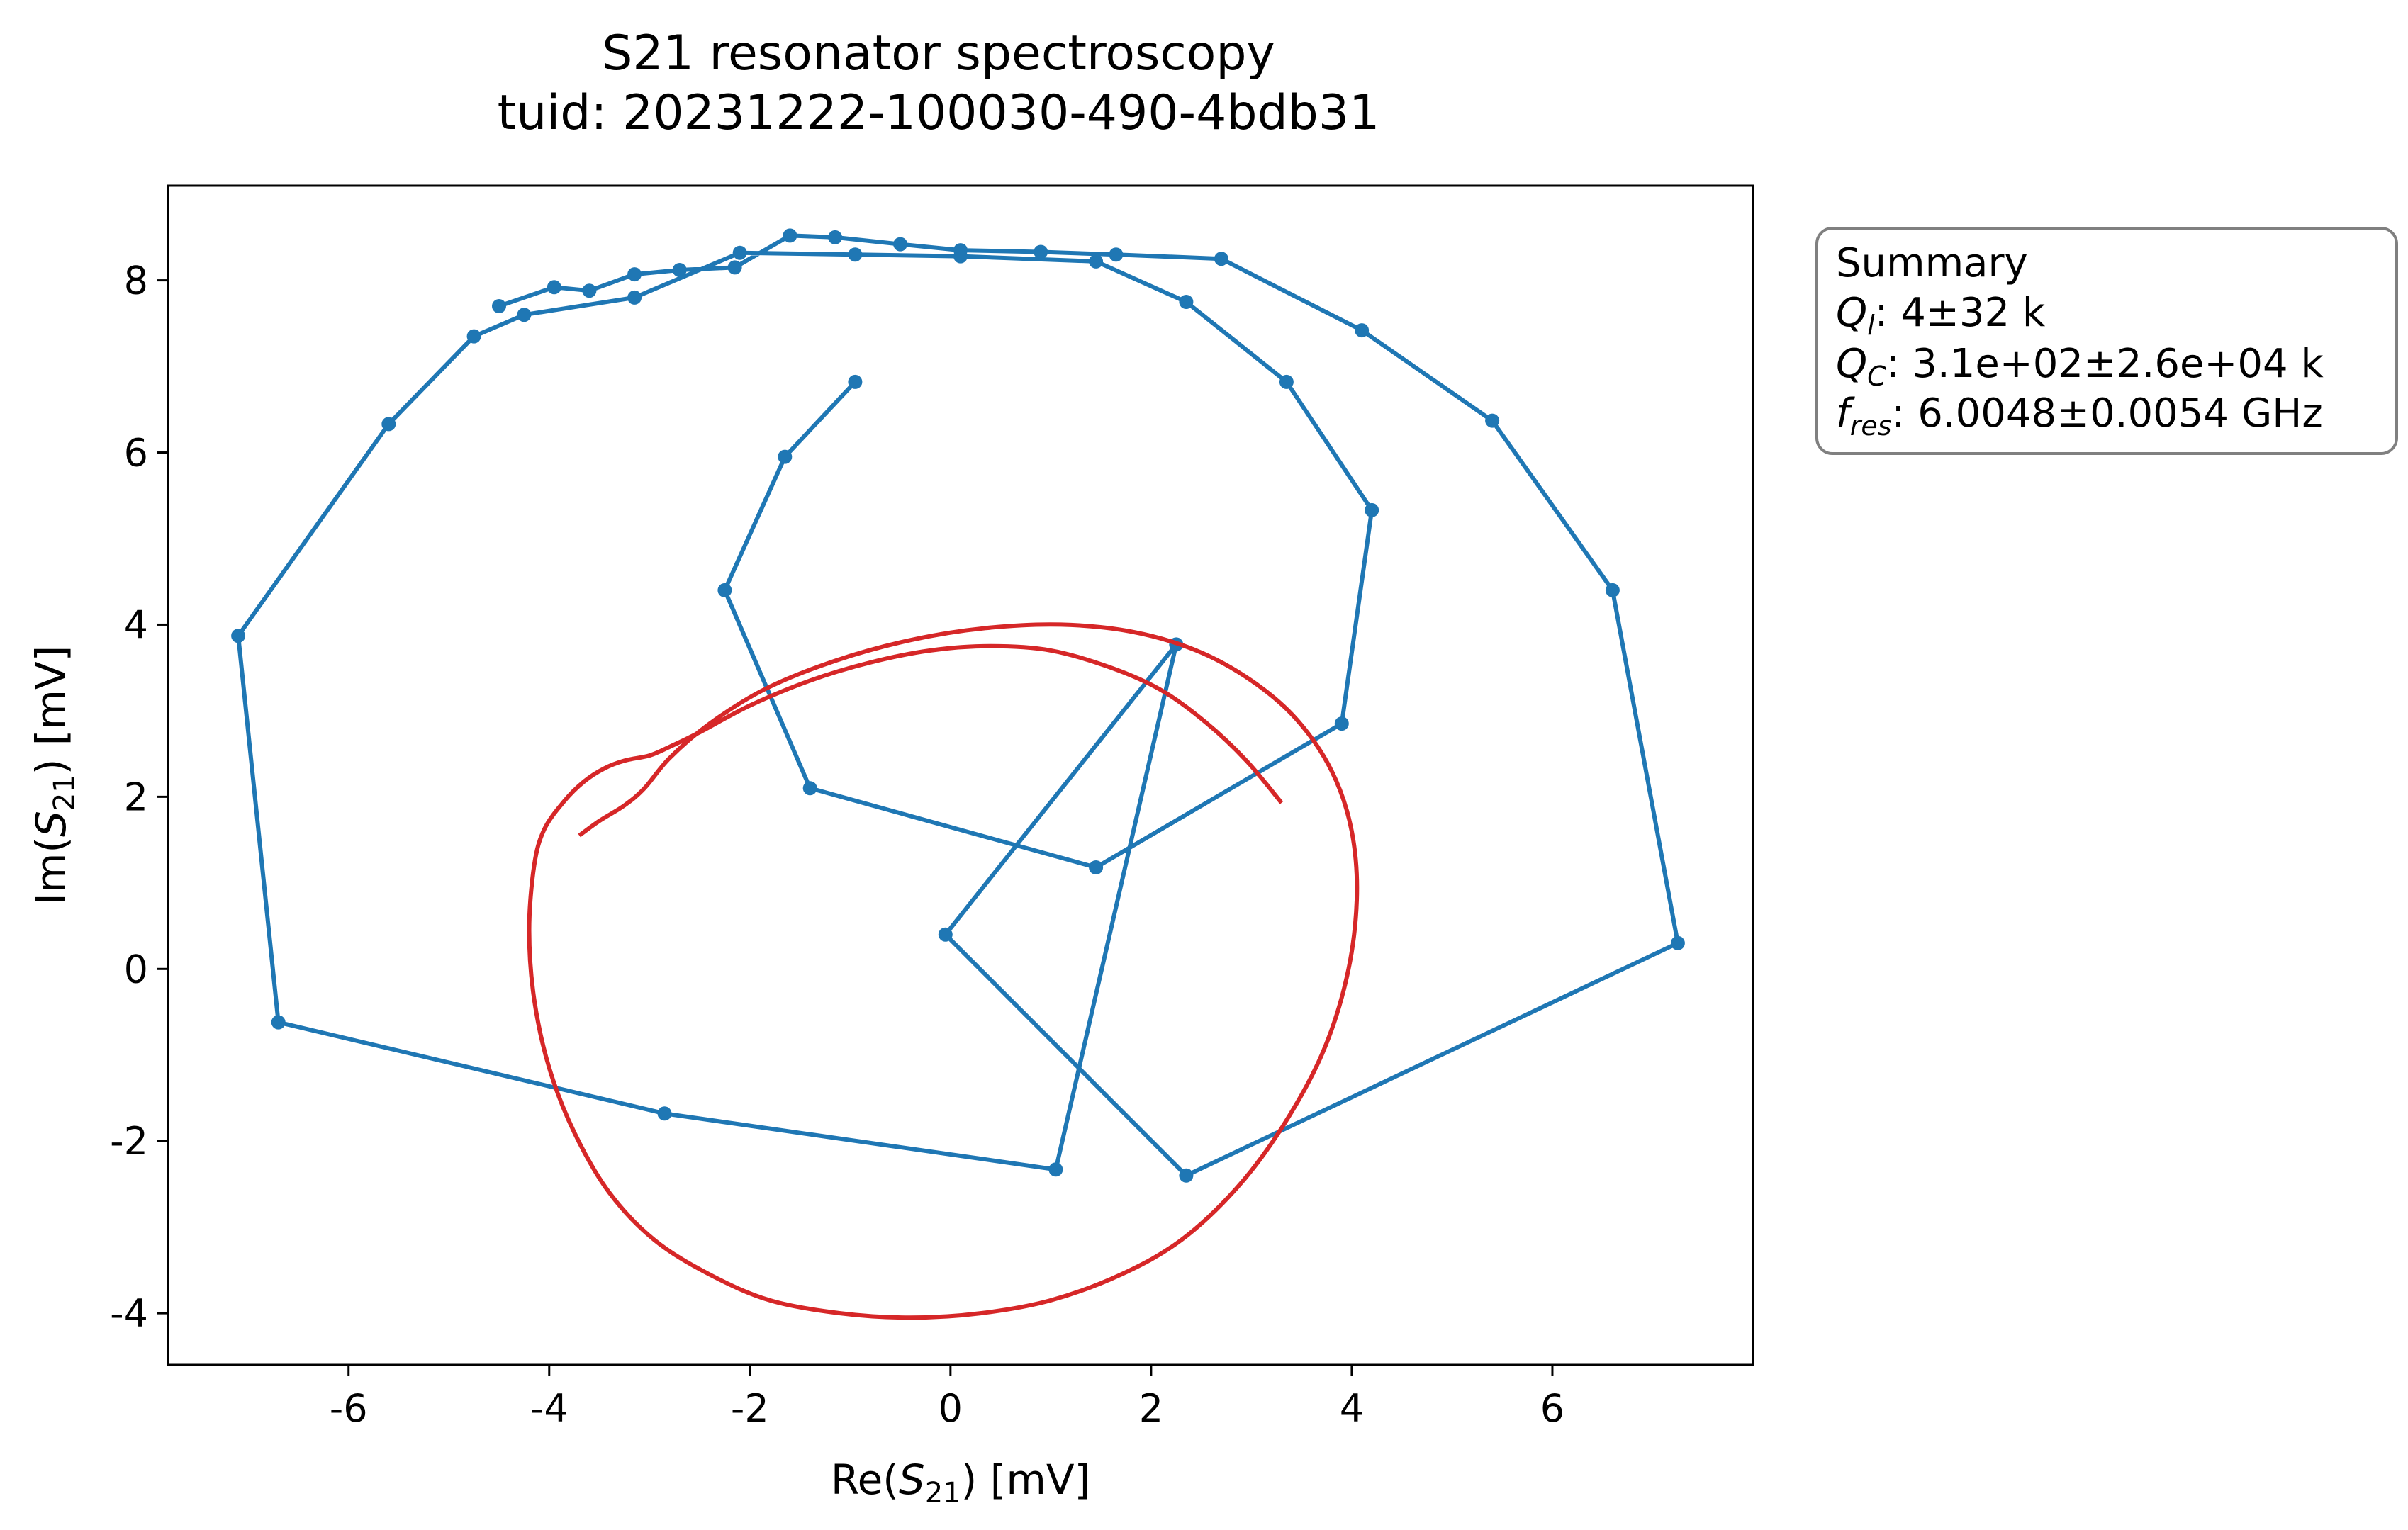 Image resolution: width=2408 pixels, height=1530 pixels. I want to click on x-tick-label: 4, so click(1352, 1408).